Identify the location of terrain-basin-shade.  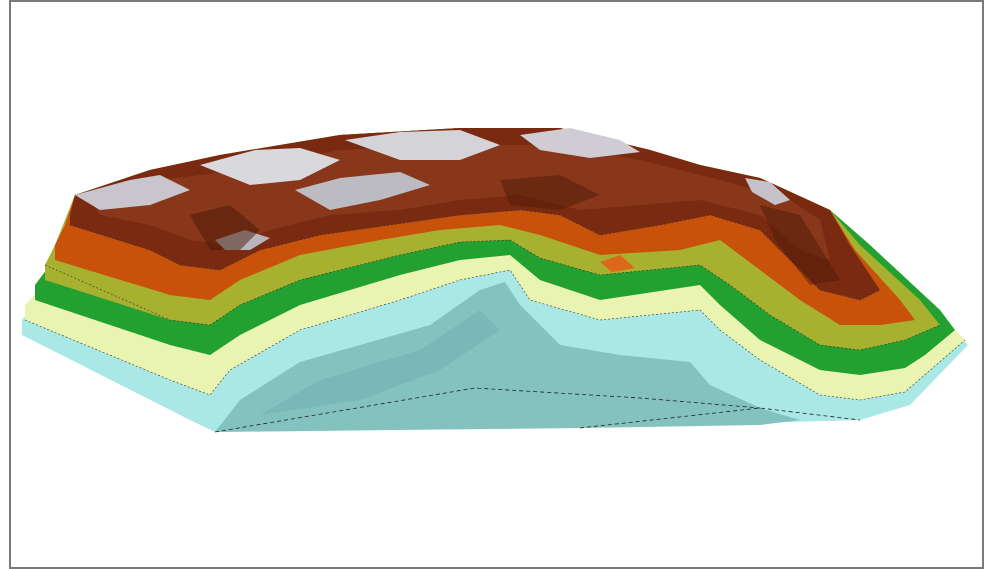
(380, 362).